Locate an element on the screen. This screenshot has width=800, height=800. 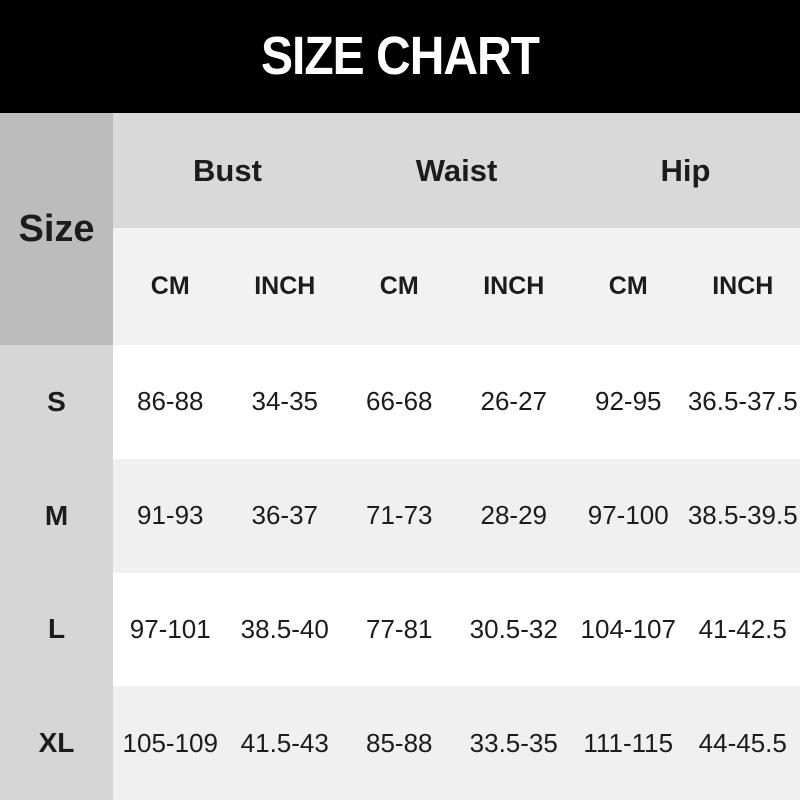
unit-header-hip-cm: CM is located at coordinates (628, 286).